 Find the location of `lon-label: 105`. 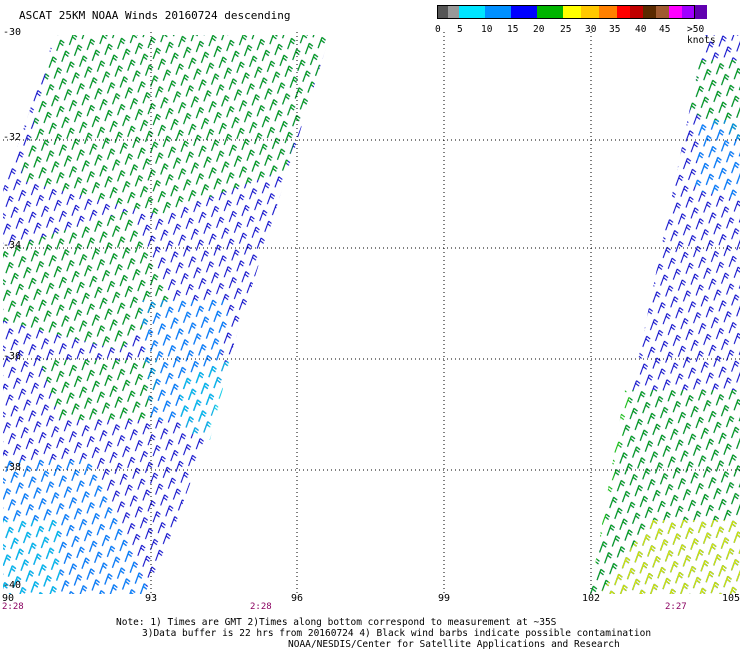

lon-label: 105 is located at coordinates (731, 598).